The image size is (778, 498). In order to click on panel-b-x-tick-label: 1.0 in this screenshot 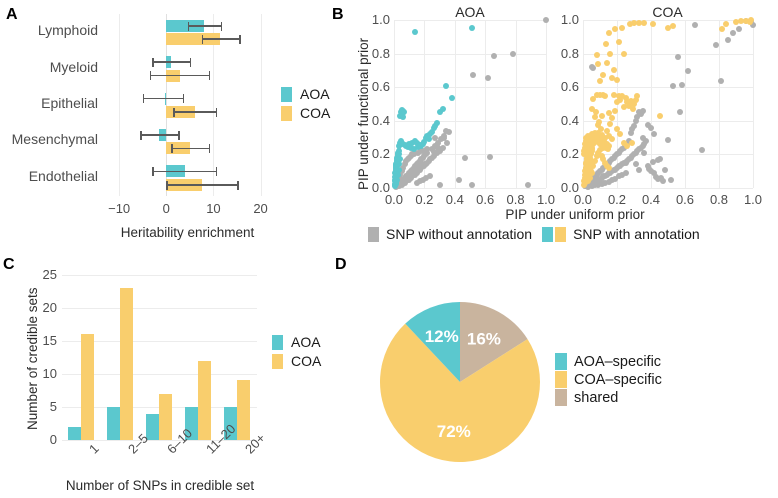, I will do `click(546, 199)`.